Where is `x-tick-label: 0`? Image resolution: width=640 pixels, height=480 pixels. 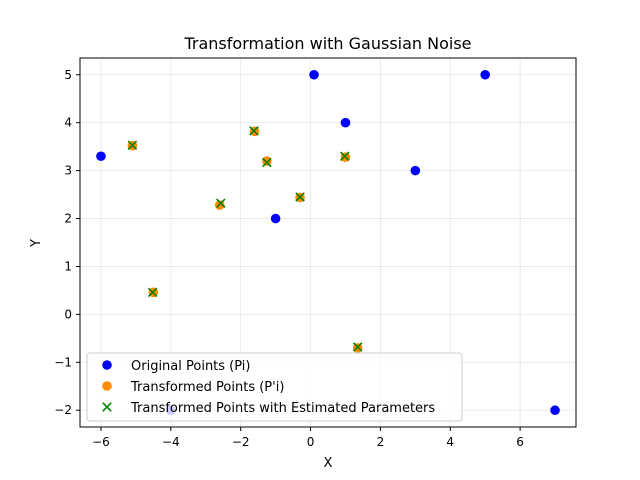 x-tick-label: 0 is located at coordinates (311, 442).